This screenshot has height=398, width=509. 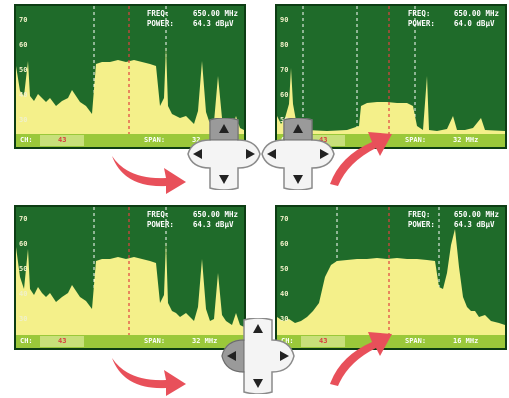 I want to click on span-value: 32, so click(x=196, y=140).